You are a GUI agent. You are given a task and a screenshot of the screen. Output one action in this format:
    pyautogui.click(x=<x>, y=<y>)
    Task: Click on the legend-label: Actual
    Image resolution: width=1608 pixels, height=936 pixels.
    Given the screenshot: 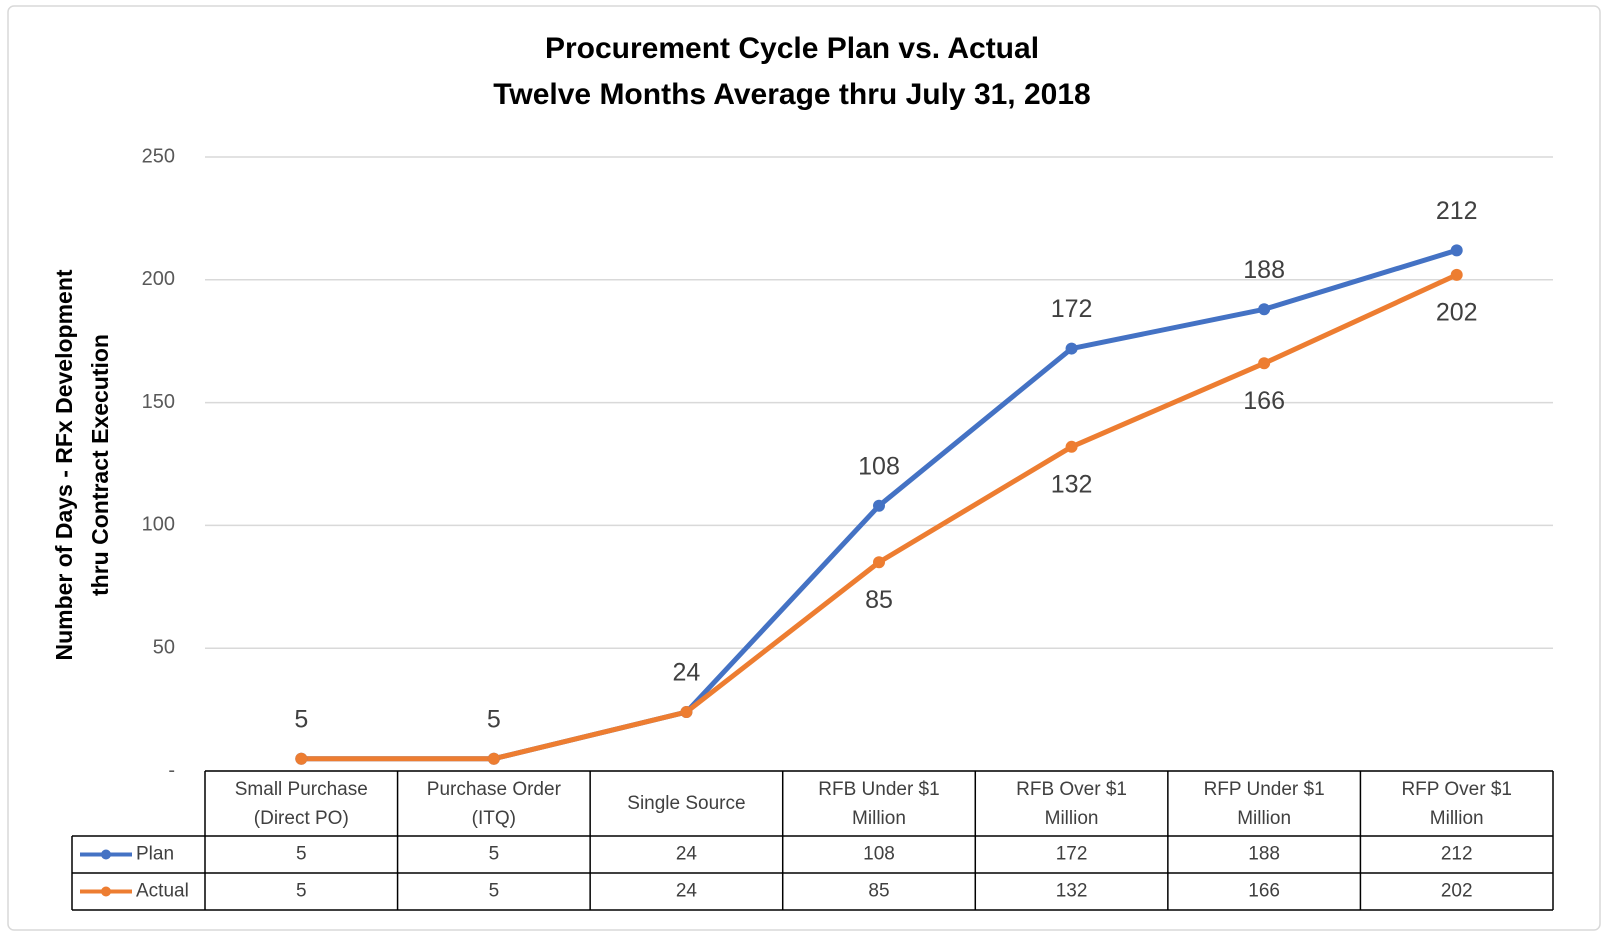 What is the action you would take?
    pyautogui.click(x=162, y=891)
    